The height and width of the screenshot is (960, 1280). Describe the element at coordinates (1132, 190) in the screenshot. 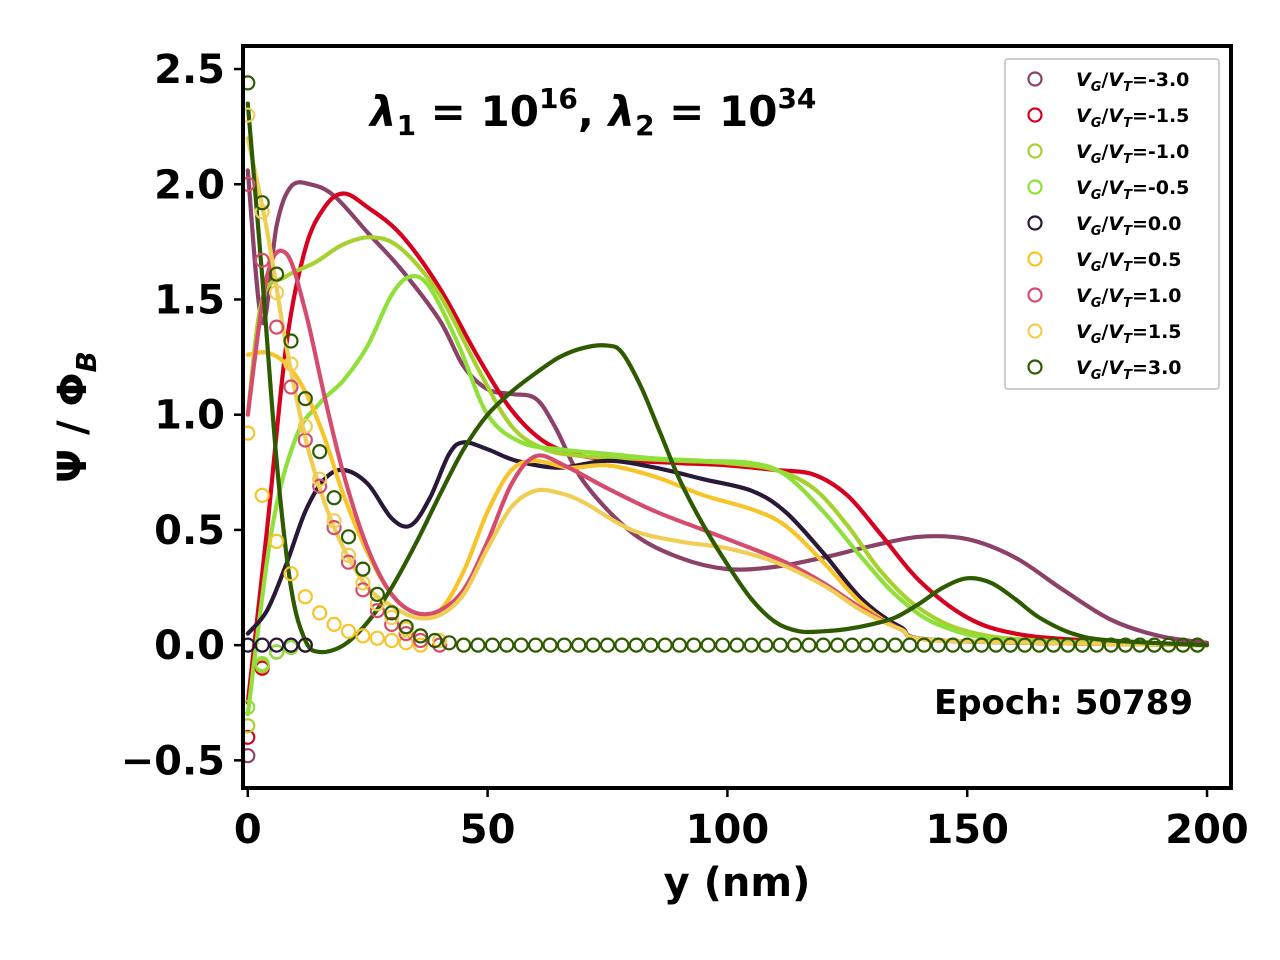

I see `legend-label-3: VG/VT=-0.5` at that location.